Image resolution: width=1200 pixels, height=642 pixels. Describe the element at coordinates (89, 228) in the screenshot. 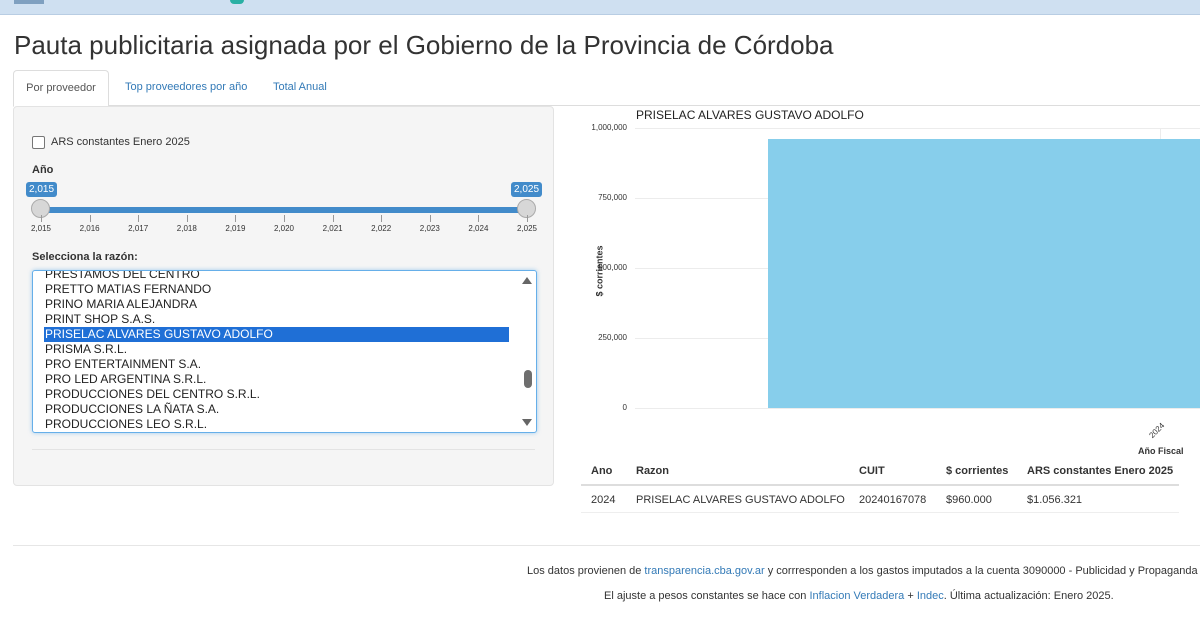

I see `slider-tick-label: 2,016` at that location.